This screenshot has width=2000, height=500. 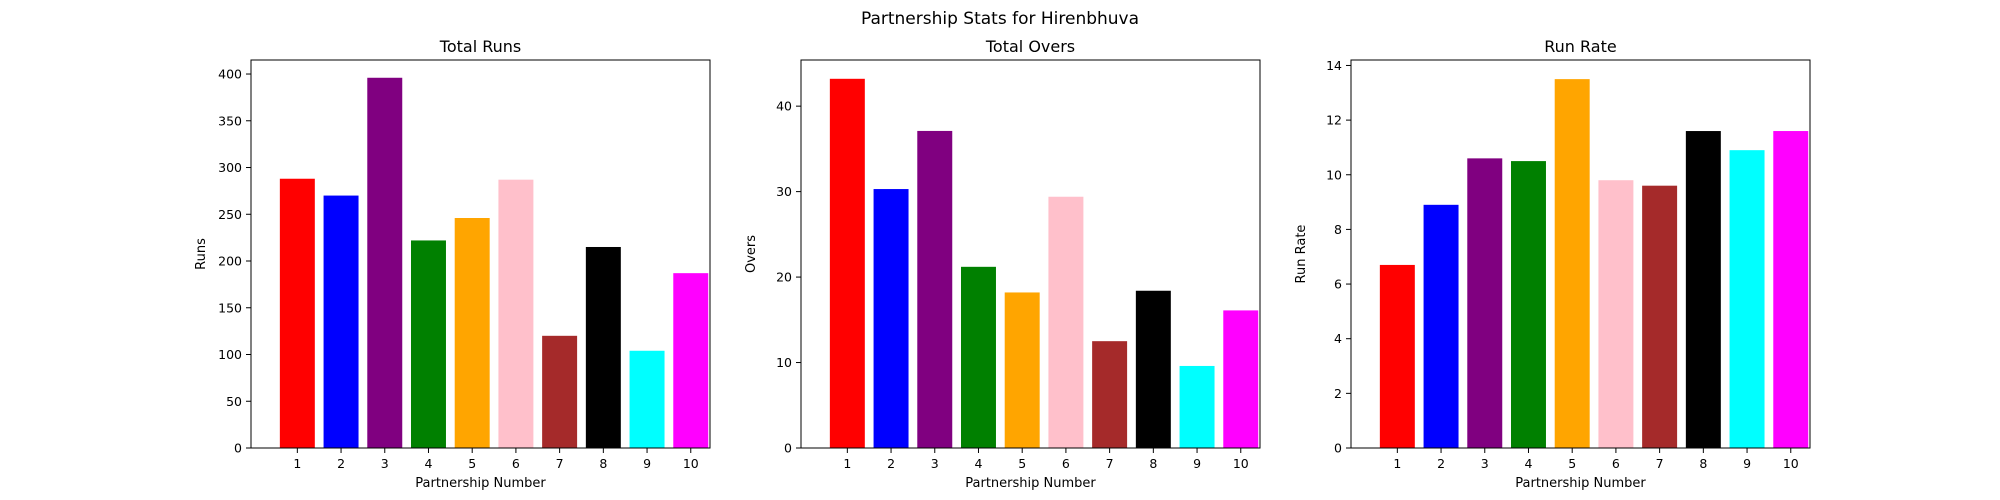 I want to click on total-runs-xtick-label: 5, so click(x=472, y=463).